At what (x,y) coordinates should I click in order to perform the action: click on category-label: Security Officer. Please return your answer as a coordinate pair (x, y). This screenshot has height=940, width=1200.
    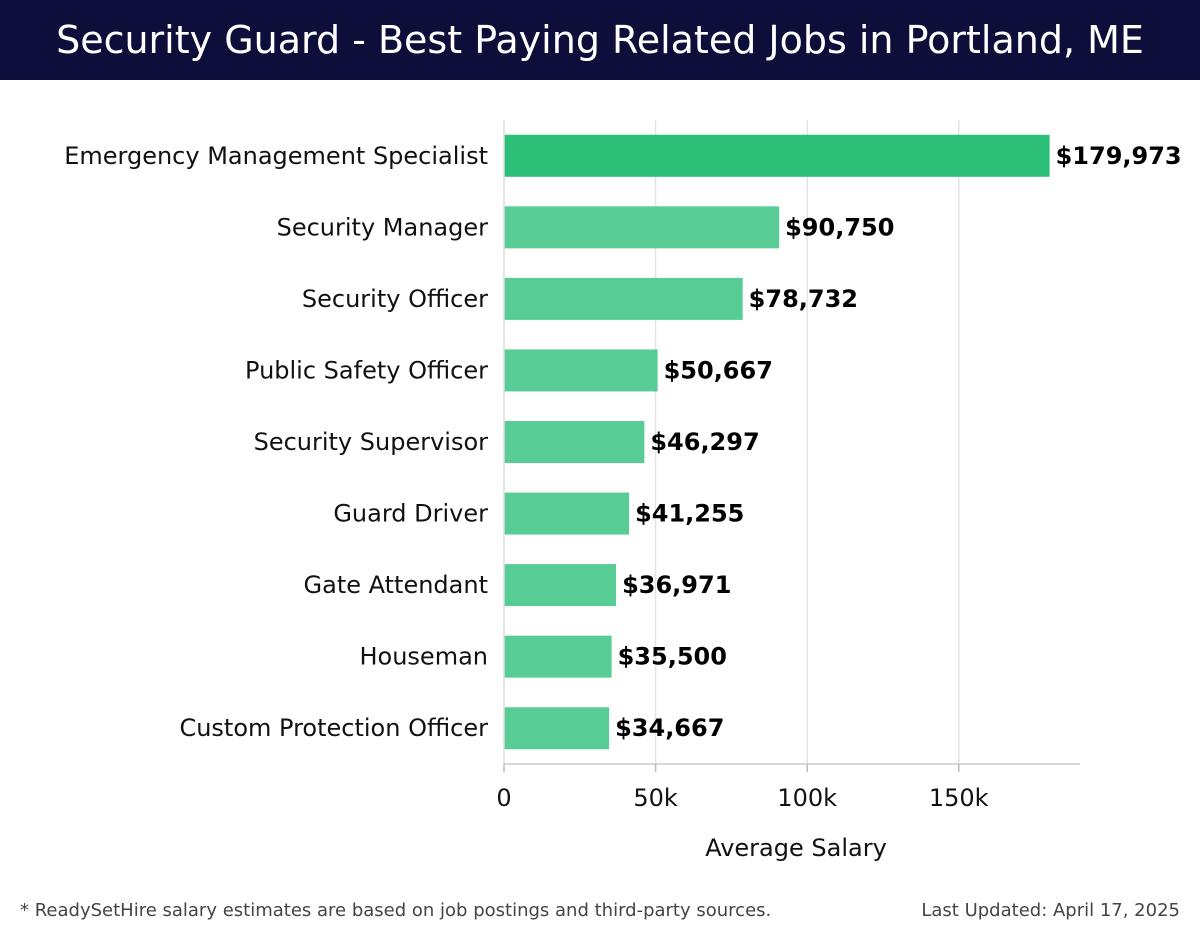
    Looking at the image, I should click on (395, 299).